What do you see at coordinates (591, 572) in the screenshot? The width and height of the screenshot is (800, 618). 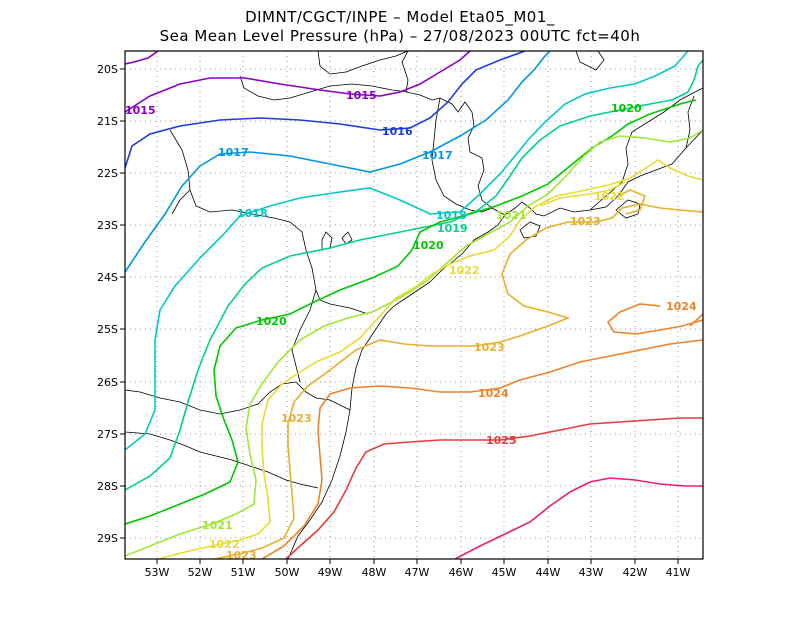 I see `lon-label: 43W` at bounding box center [591, 572].